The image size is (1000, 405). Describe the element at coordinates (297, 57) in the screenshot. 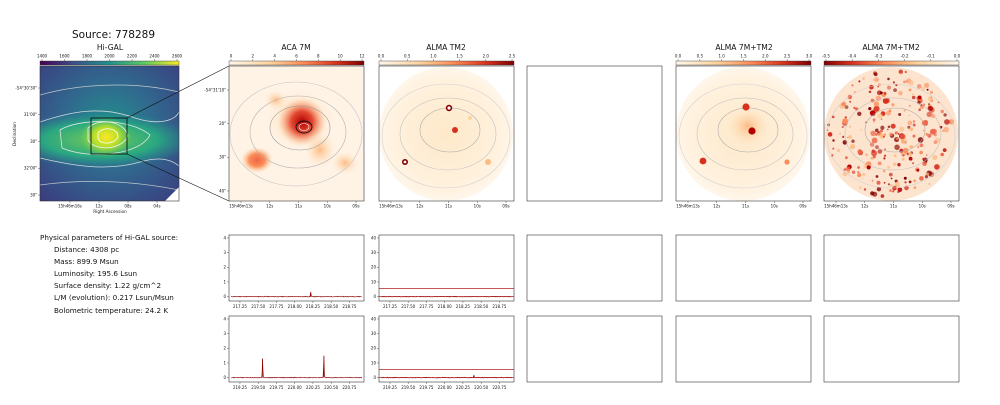

I see `aca7m-colorbar-ticks: 0 2 4 6 8 10 12` at that location.